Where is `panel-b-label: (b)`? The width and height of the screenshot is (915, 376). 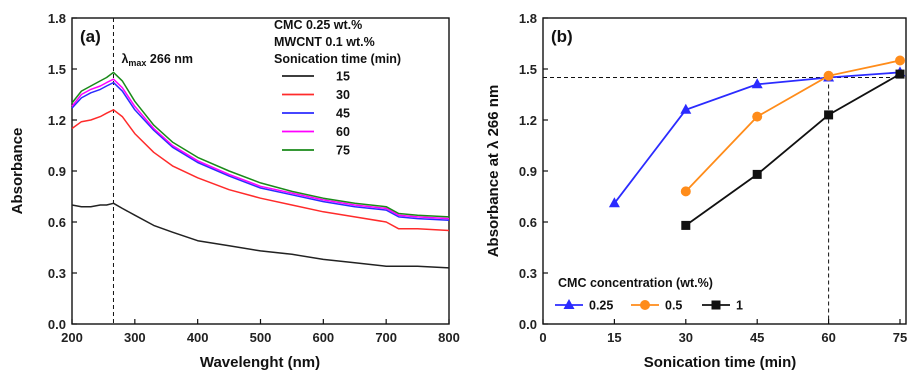
panel-b-label: (b) is located at coordinates (562, 36).